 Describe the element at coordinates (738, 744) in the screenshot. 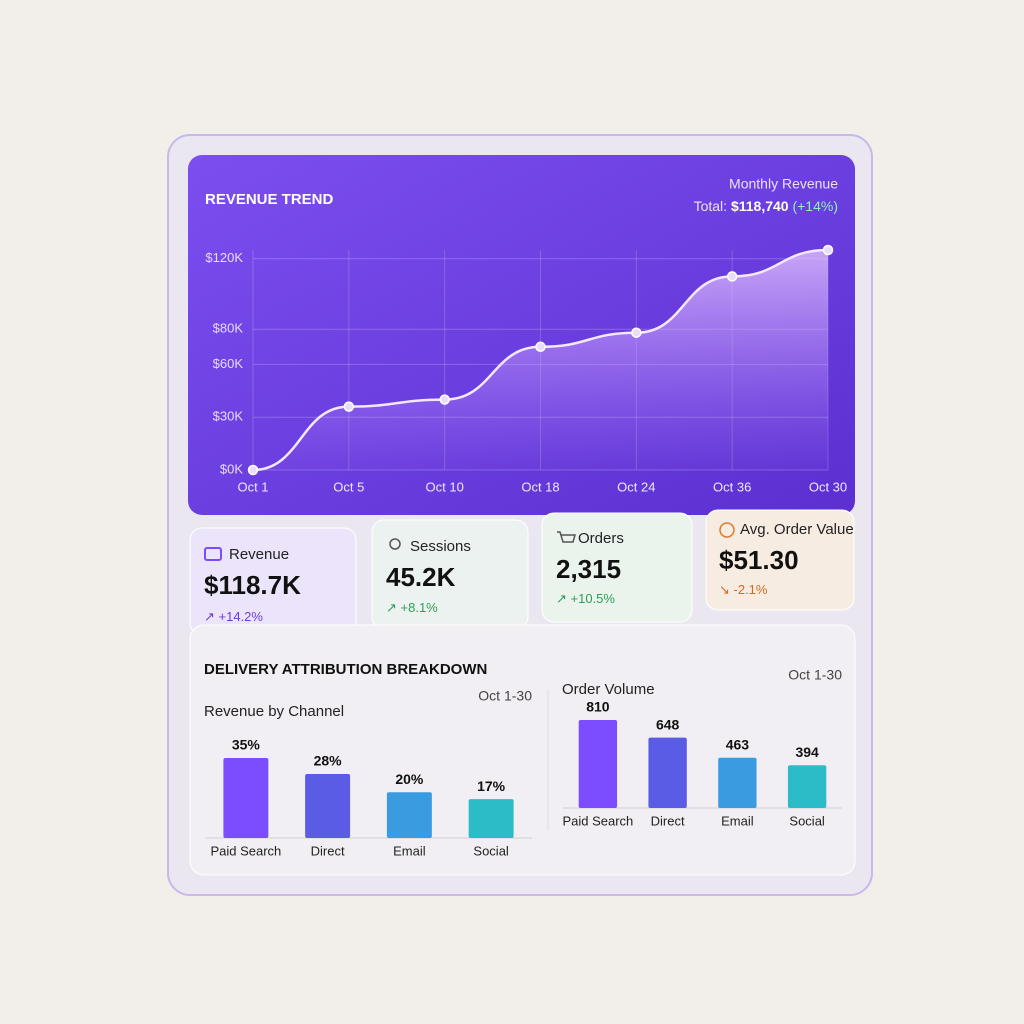

I see `value-label: 463` at that location.